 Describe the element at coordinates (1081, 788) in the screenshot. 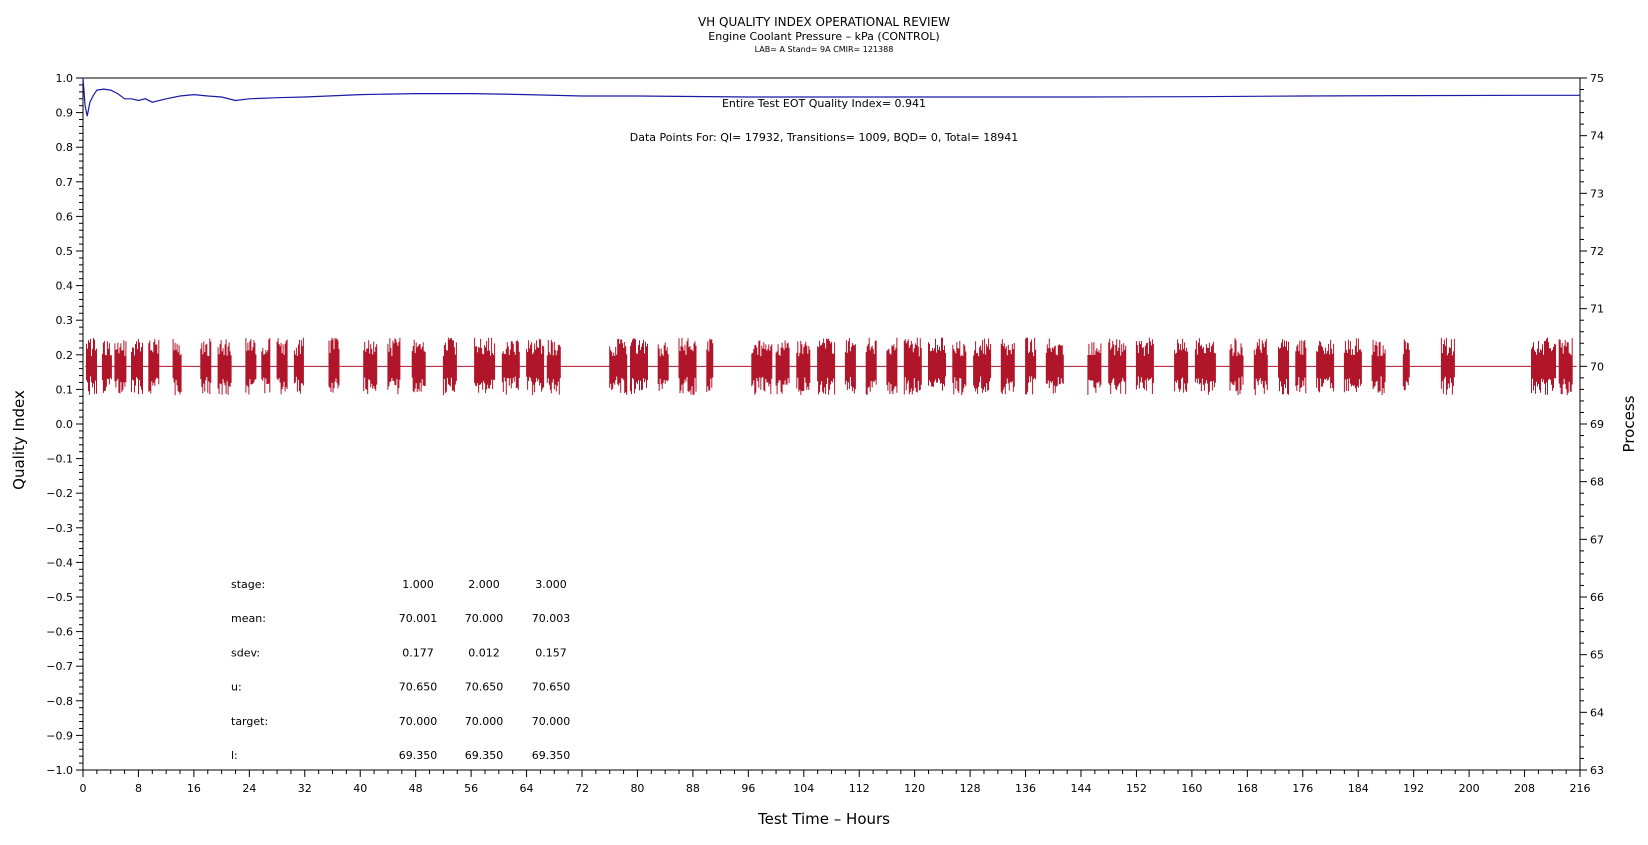

I see `x-tick-label: 144` at that location.